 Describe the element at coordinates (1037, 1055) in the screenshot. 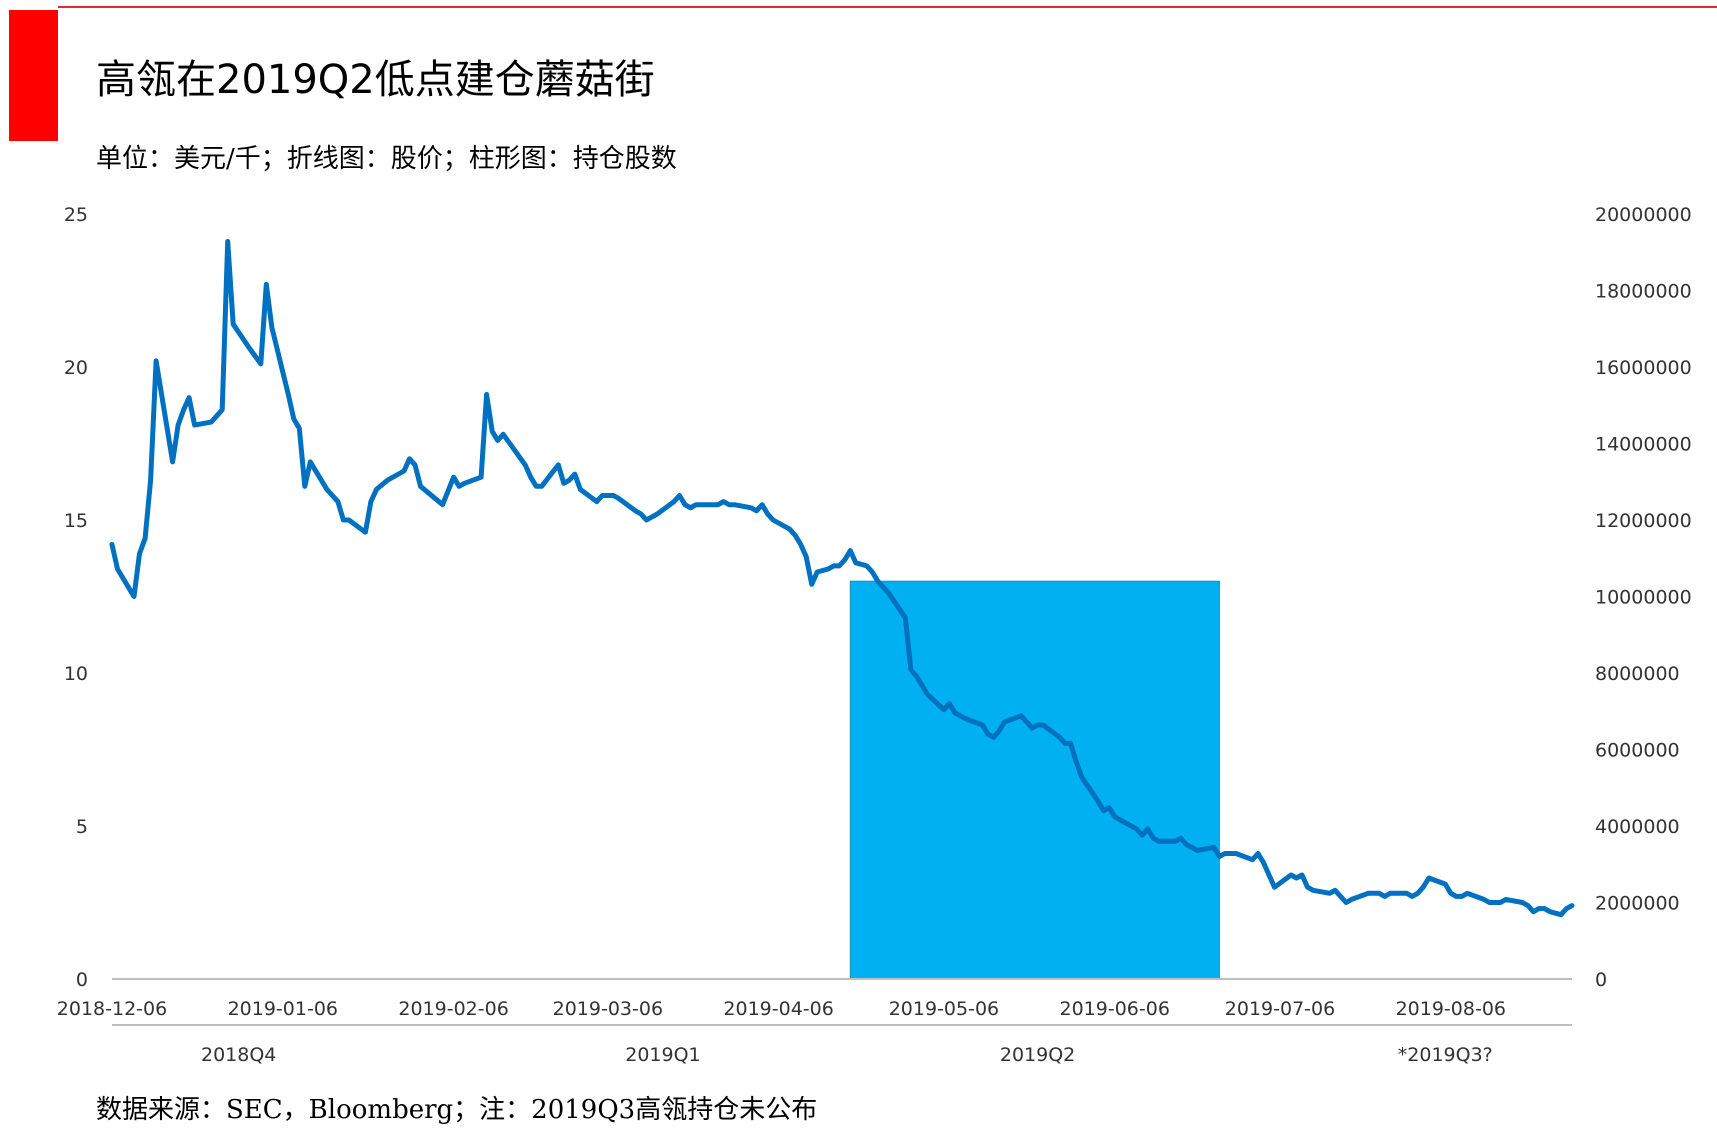

I see `quarter-label: 2019Q2` at that location.